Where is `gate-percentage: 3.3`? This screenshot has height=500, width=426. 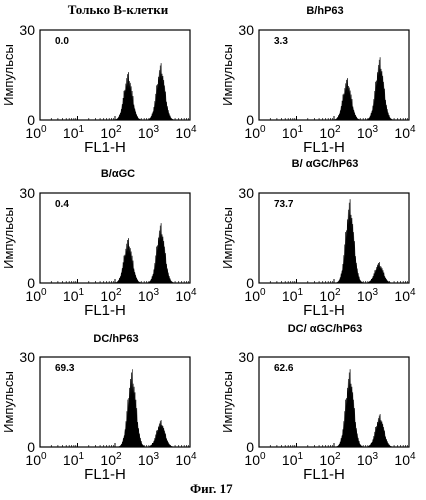
gate-percentage: 3.3 is located at coordinates (281, 41).